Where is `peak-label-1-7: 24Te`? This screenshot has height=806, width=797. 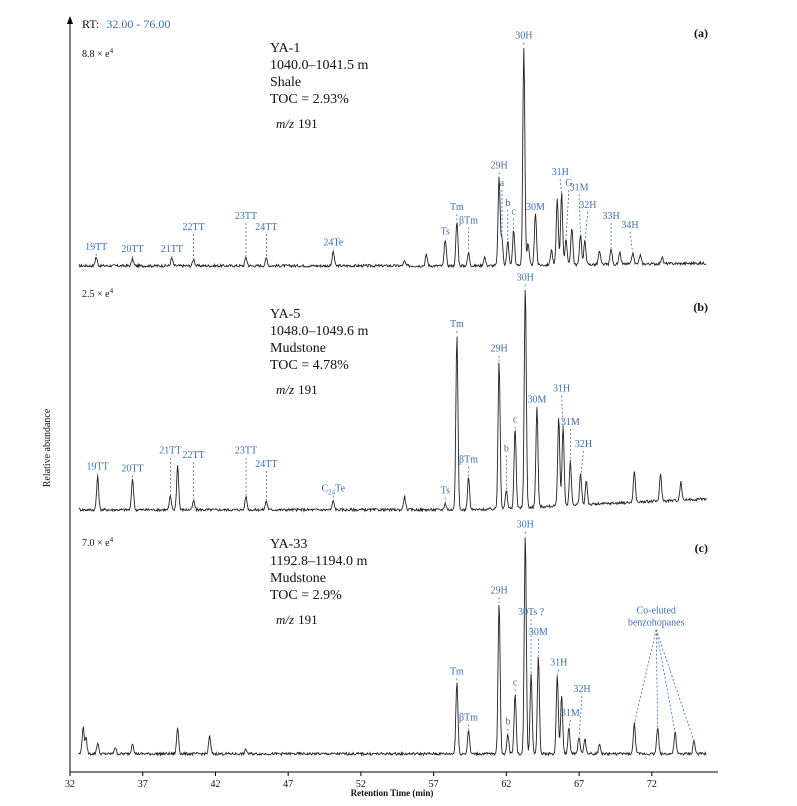 peak-label-1-7: 24Te is located at coordinates (333, 242).